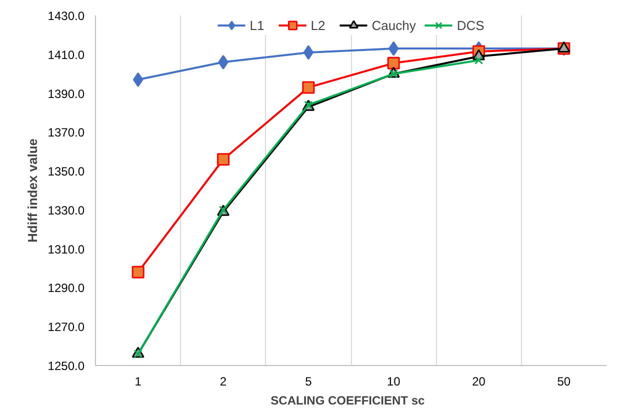  I want to click on x-tick-label: 5, so click(308, 381).